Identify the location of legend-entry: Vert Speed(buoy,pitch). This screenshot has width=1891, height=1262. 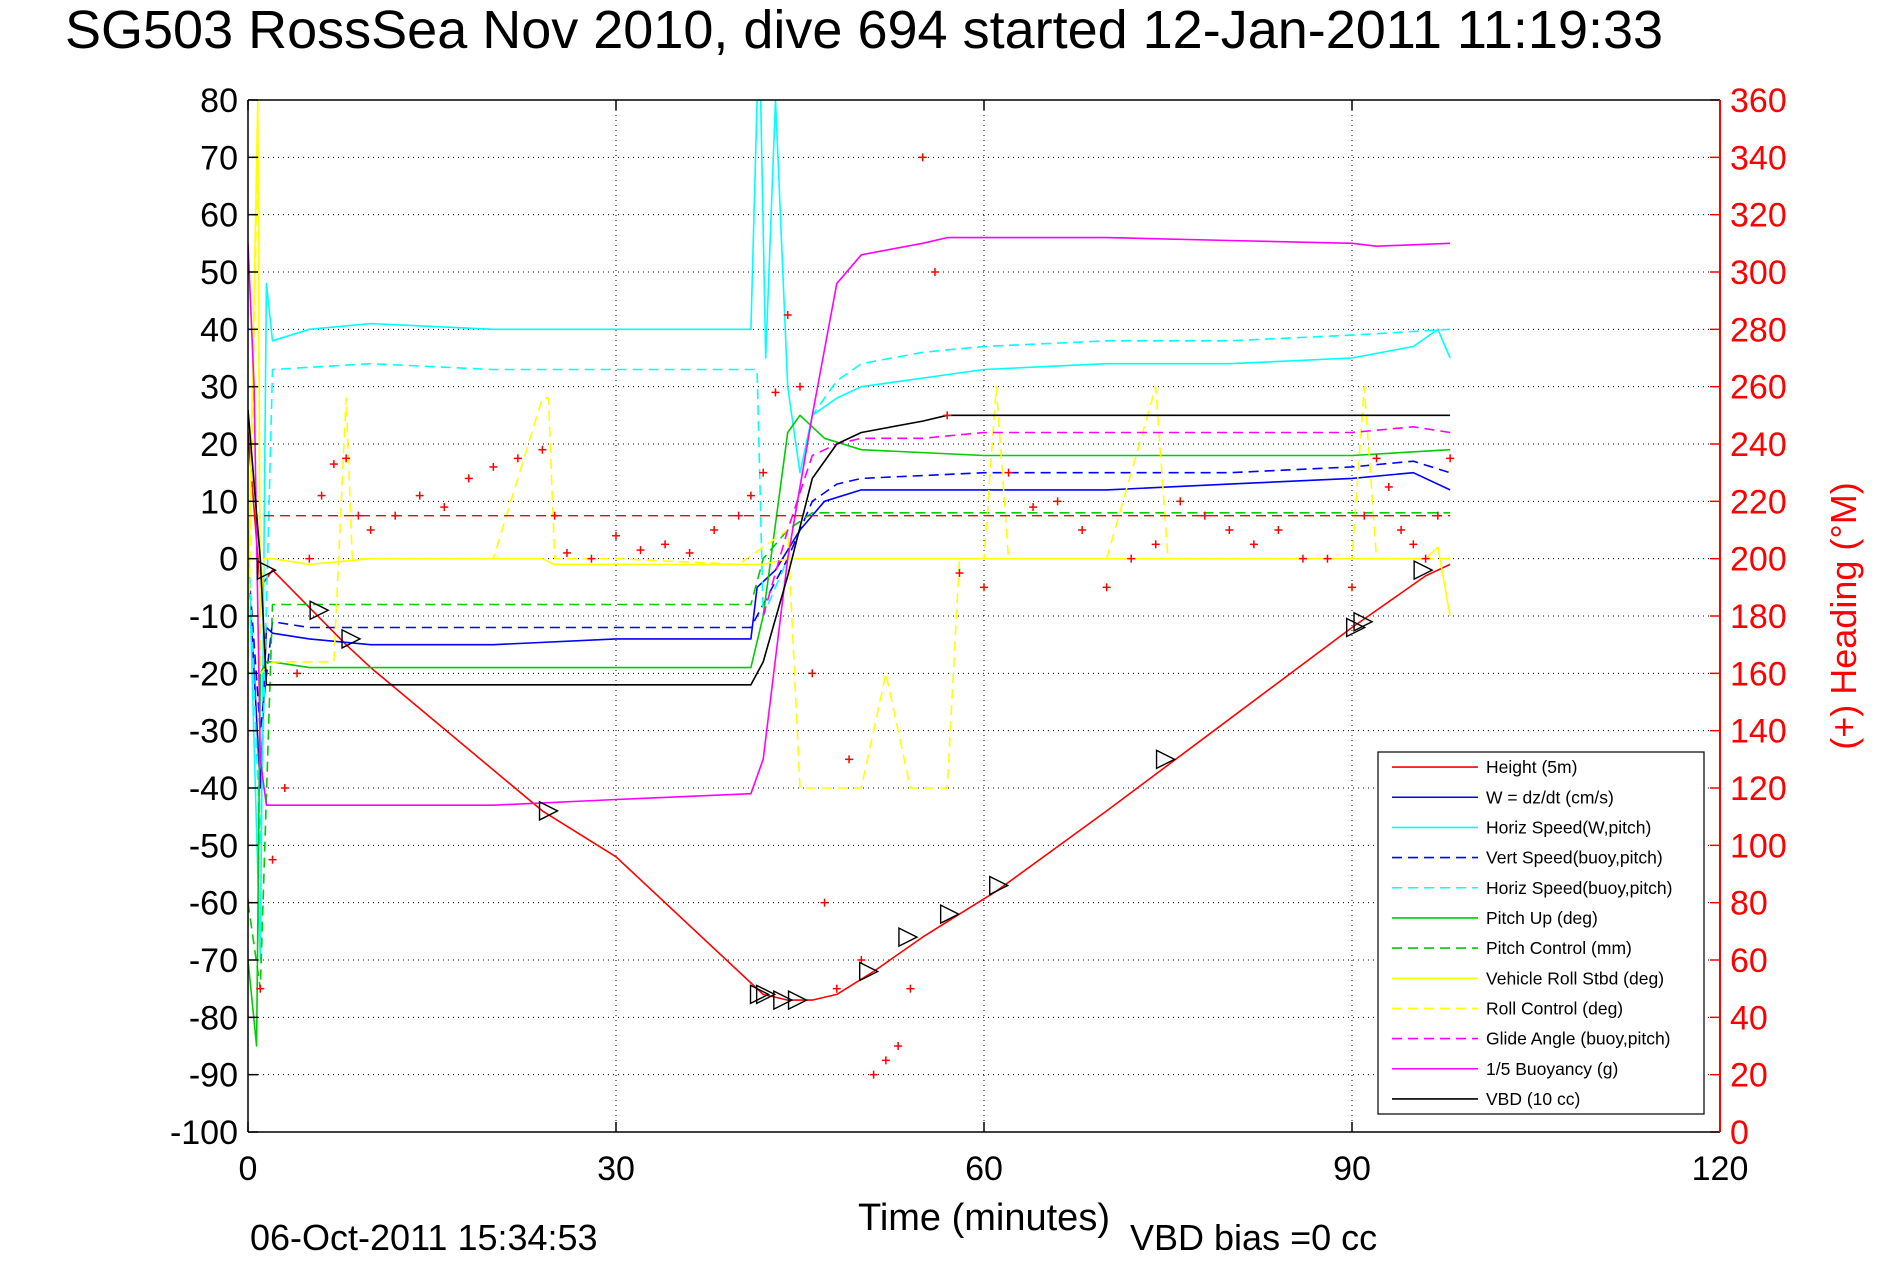
(1574, 858).